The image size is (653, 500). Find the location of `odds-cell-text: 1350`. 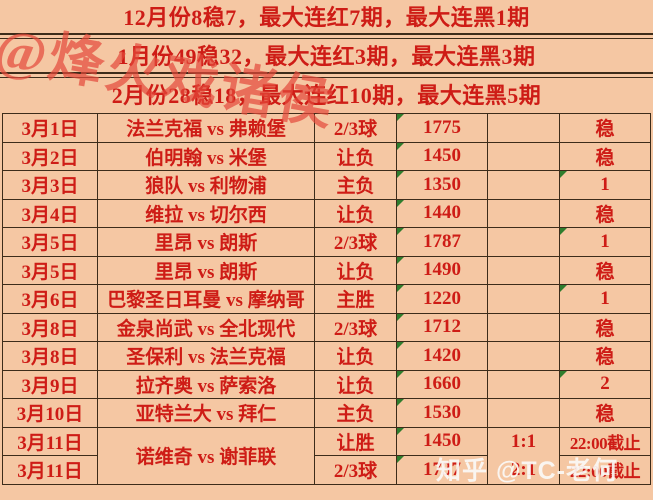

odds-cell-text: 1350 is located at coordinates (442, 184).